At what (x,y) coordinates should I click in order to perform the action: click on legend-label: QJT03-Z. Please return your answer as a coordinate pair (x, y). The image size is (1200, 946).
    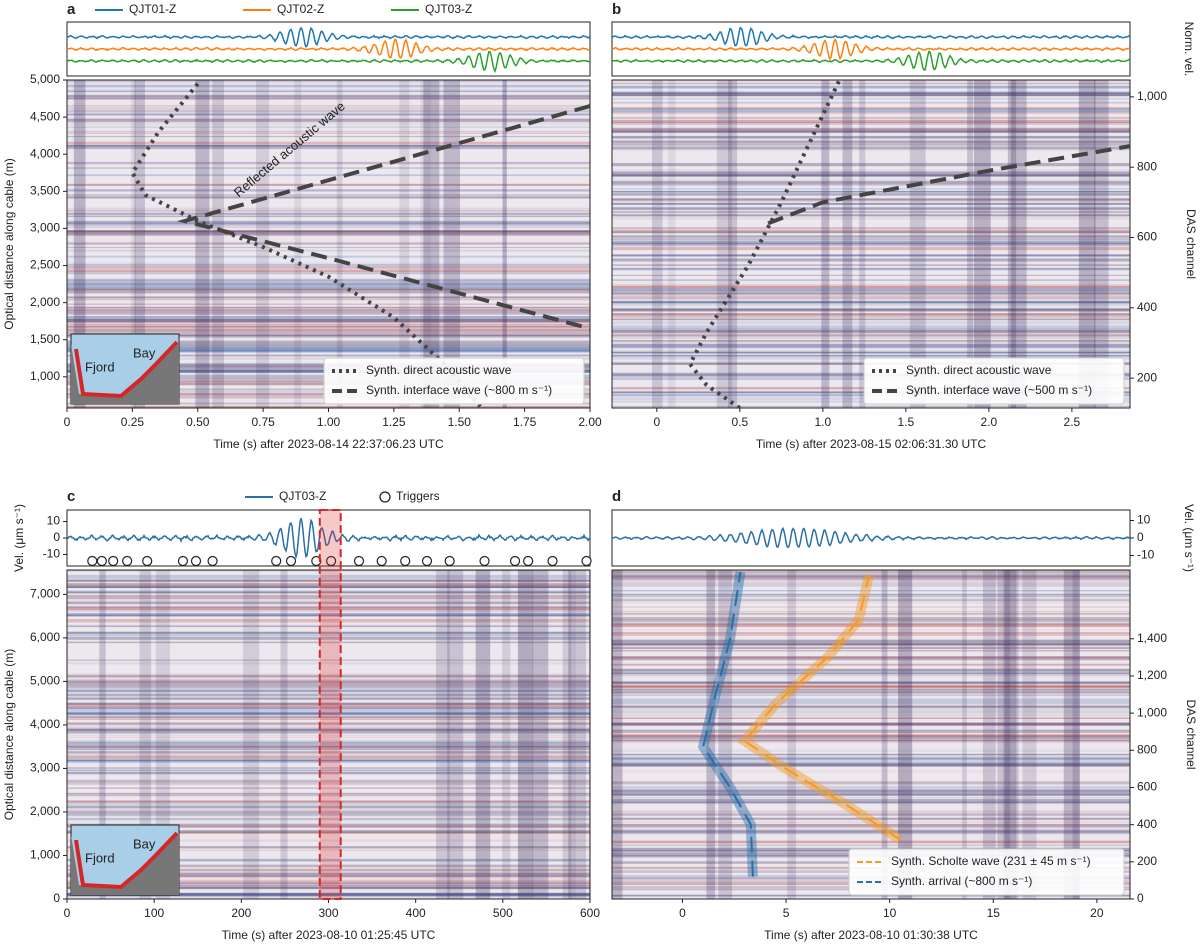
    Looking at the image, I should click on (448, 9).